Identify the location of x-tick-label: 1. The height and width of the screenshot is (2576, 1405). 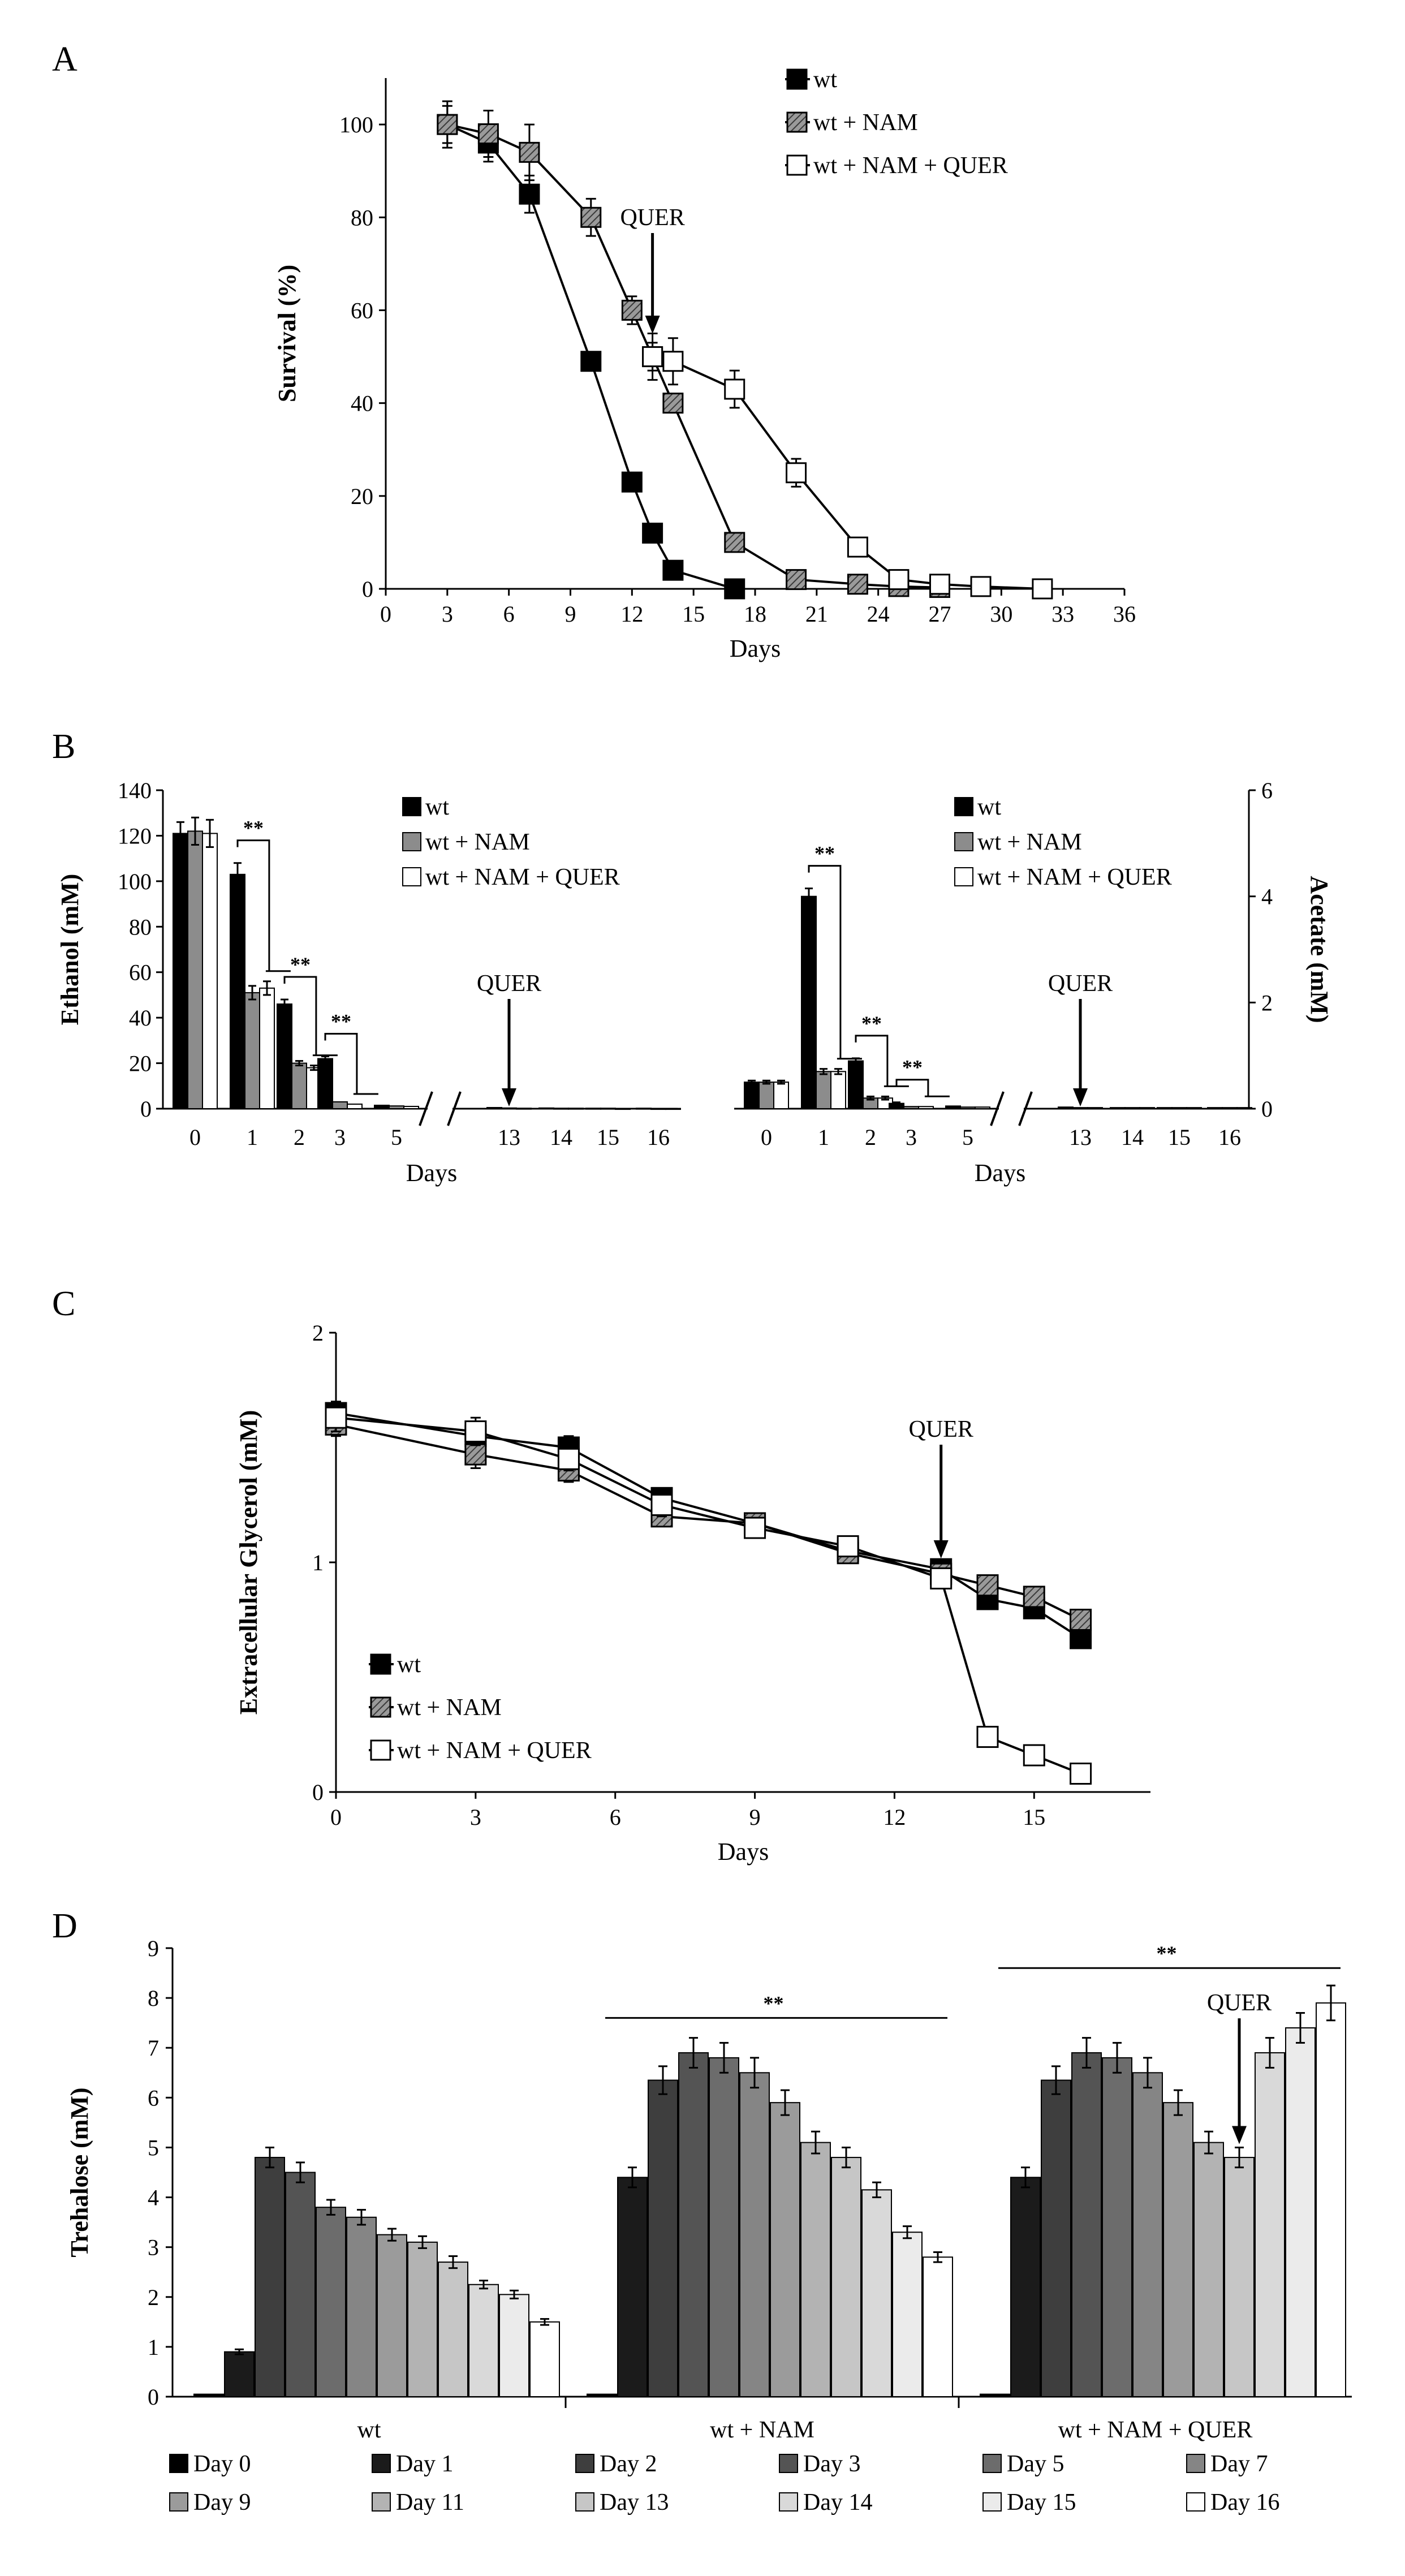
(252, 1137).